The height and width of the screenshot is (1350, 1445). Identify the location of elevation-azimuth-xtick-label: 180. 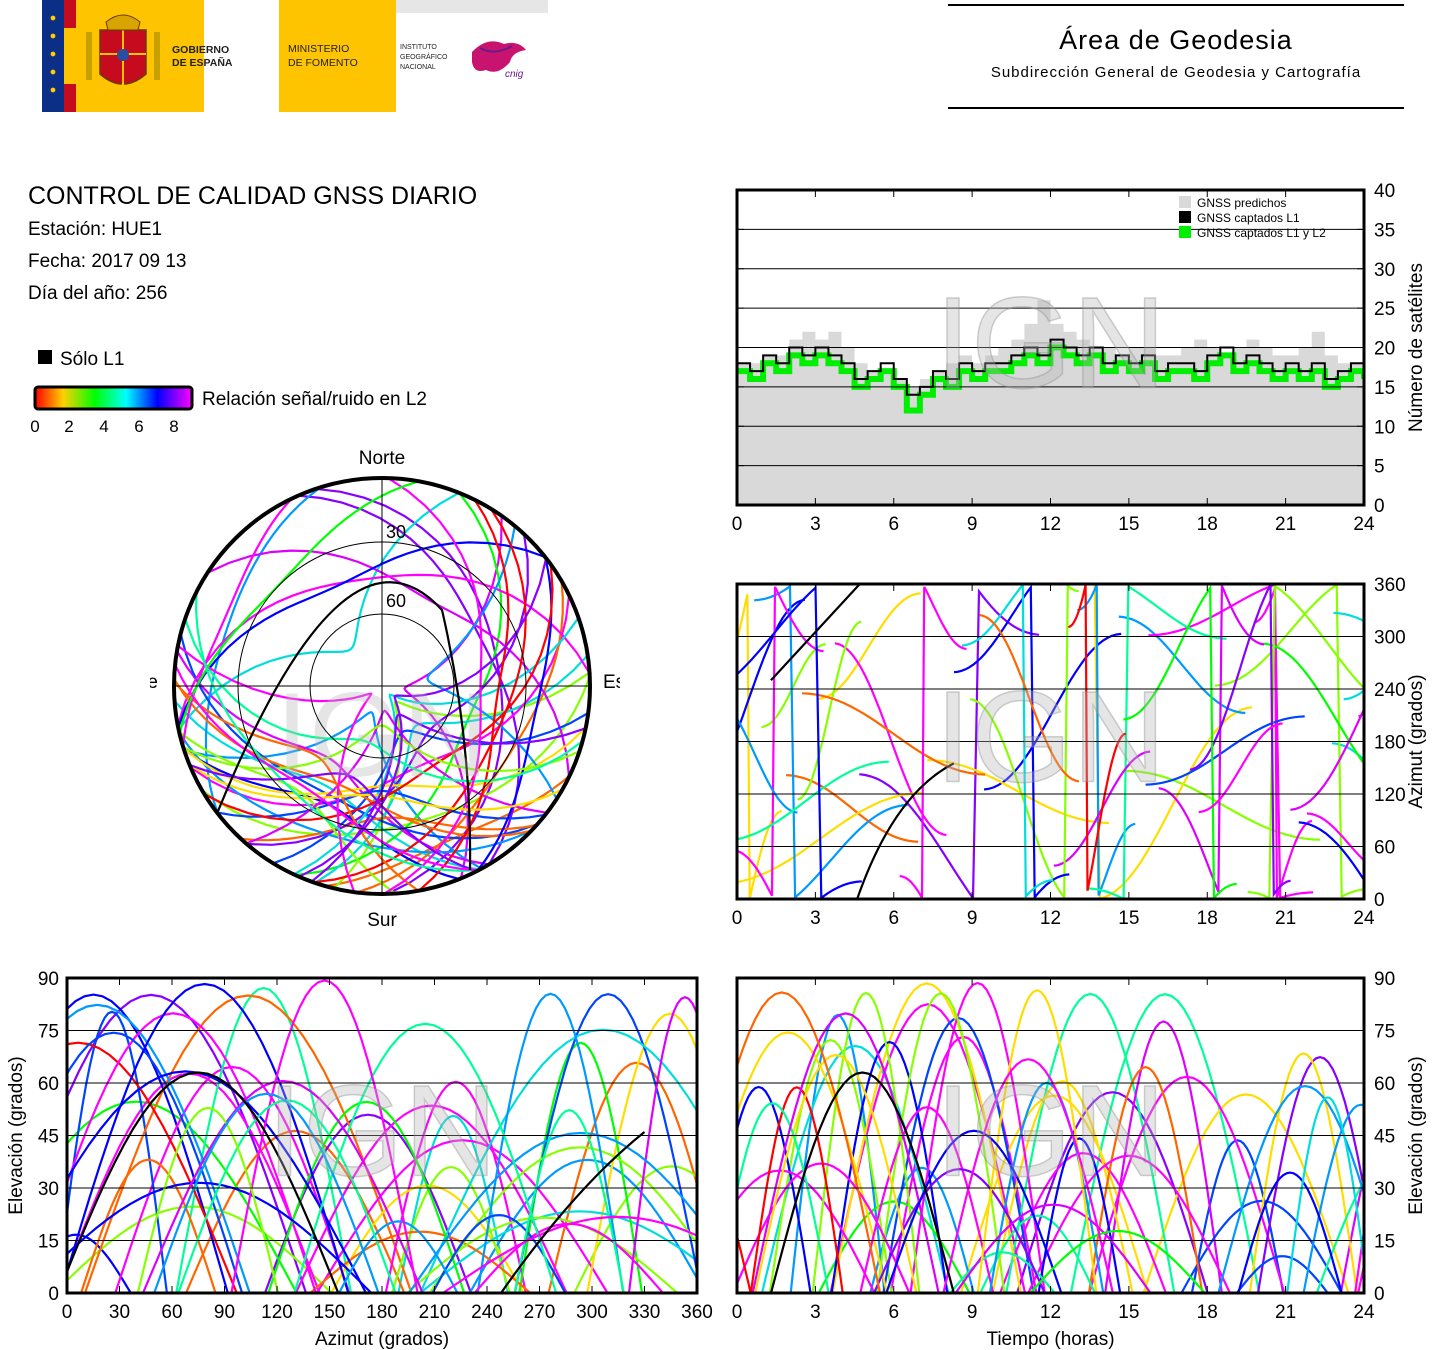
(382, 1312).